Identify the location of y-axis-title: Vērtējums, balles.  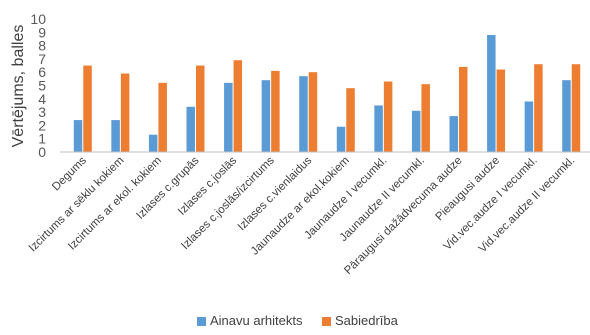
(18, 86).